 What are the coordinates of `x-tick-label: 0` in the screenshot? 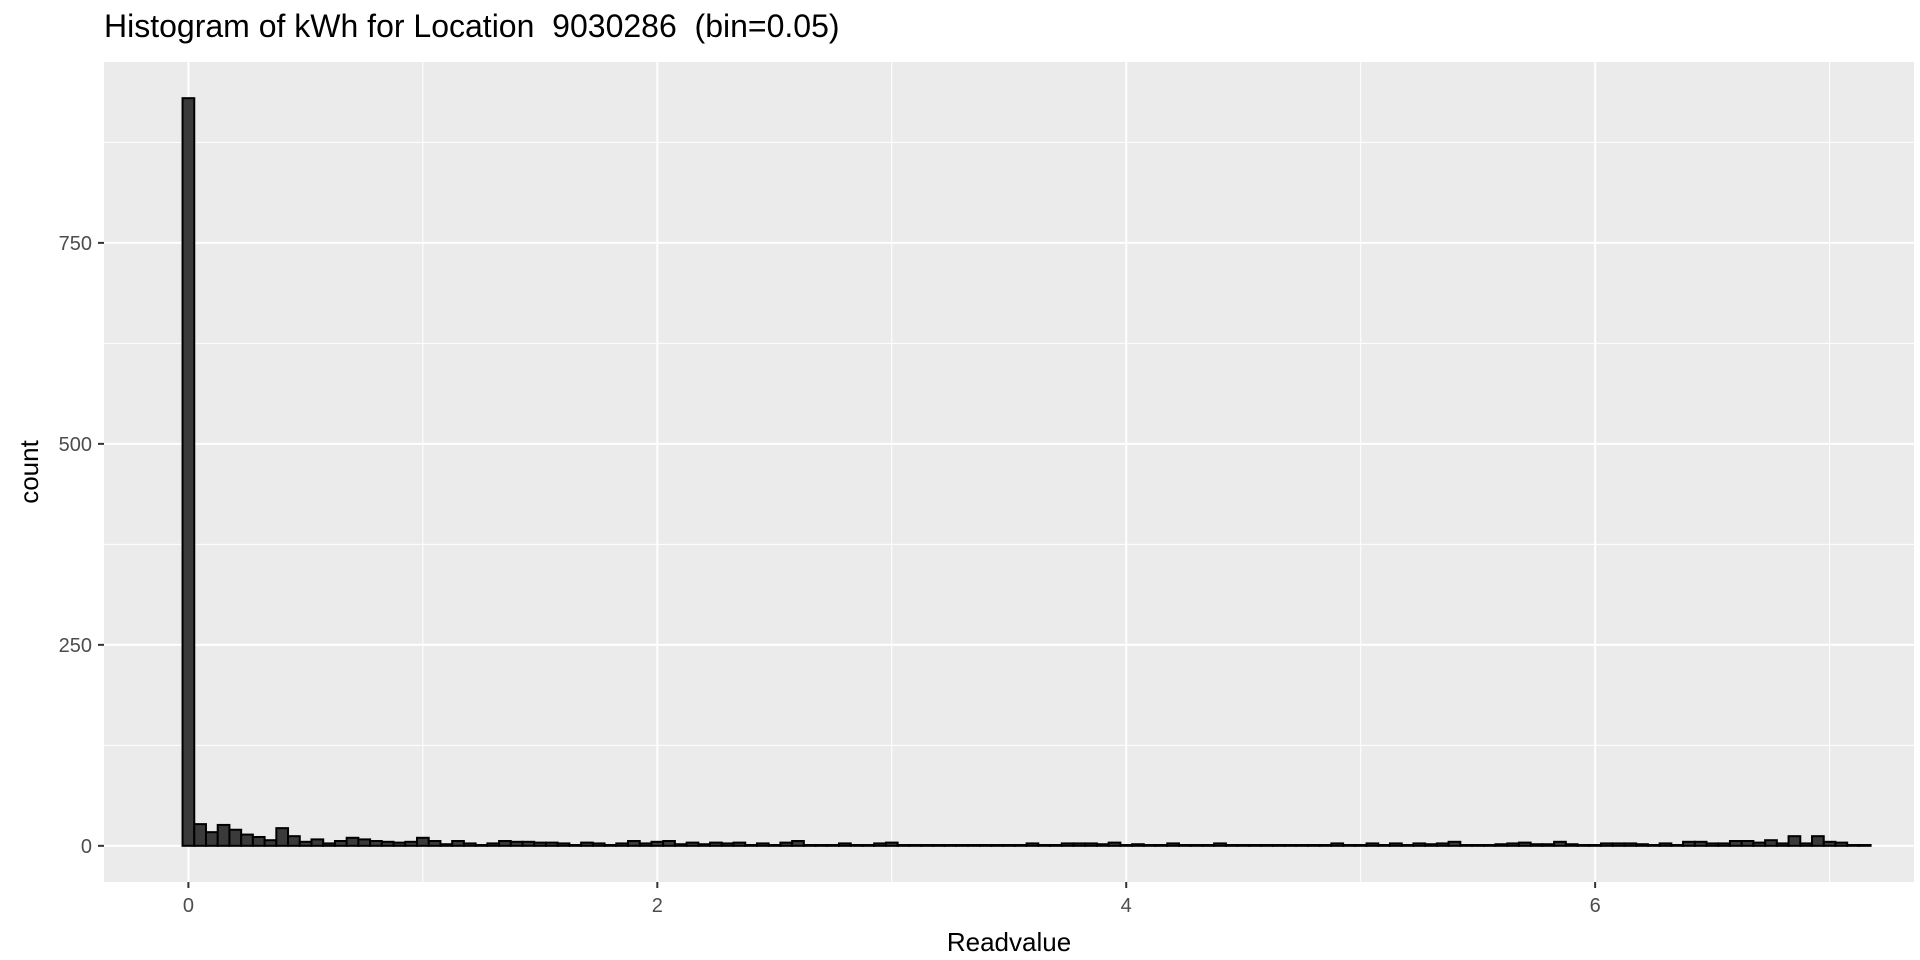 It's located at (188, 906).